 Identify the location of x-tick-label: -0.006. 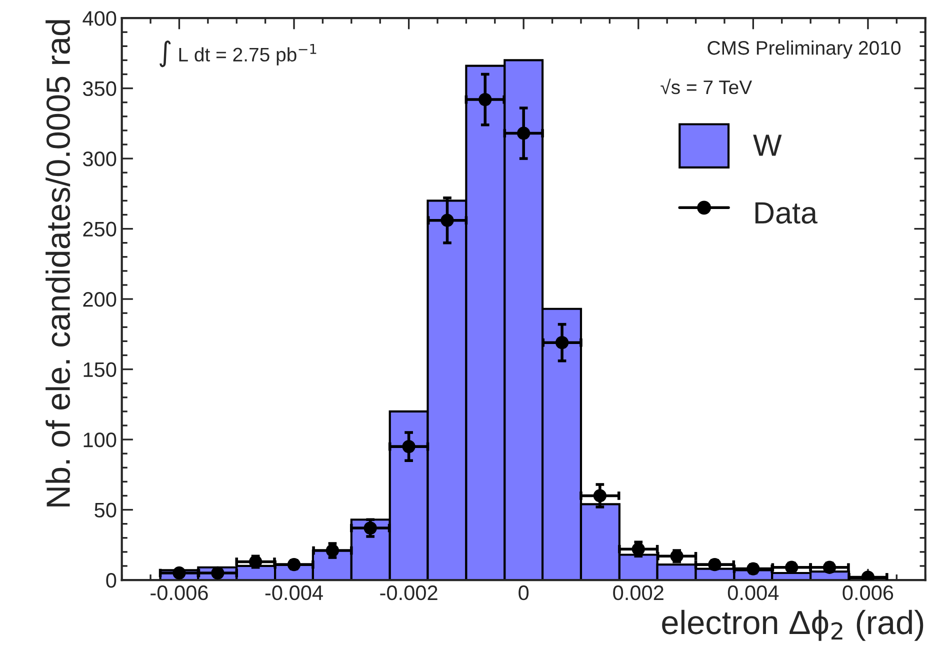
(179, 592).